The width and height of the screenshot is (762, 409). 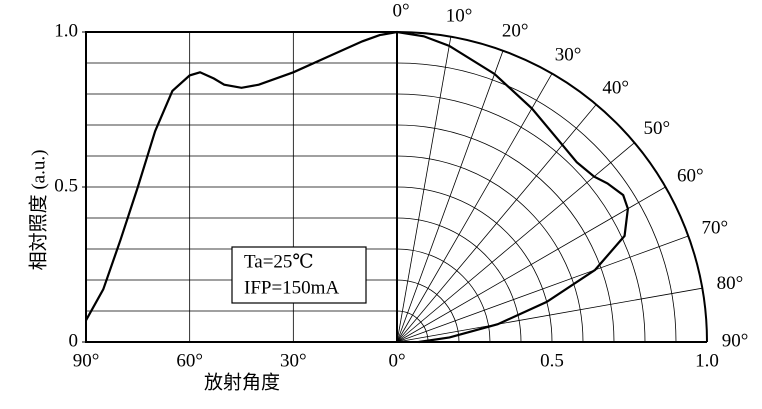 I want to click on annotation: IFP=150mA, so click(x=291, y=287).